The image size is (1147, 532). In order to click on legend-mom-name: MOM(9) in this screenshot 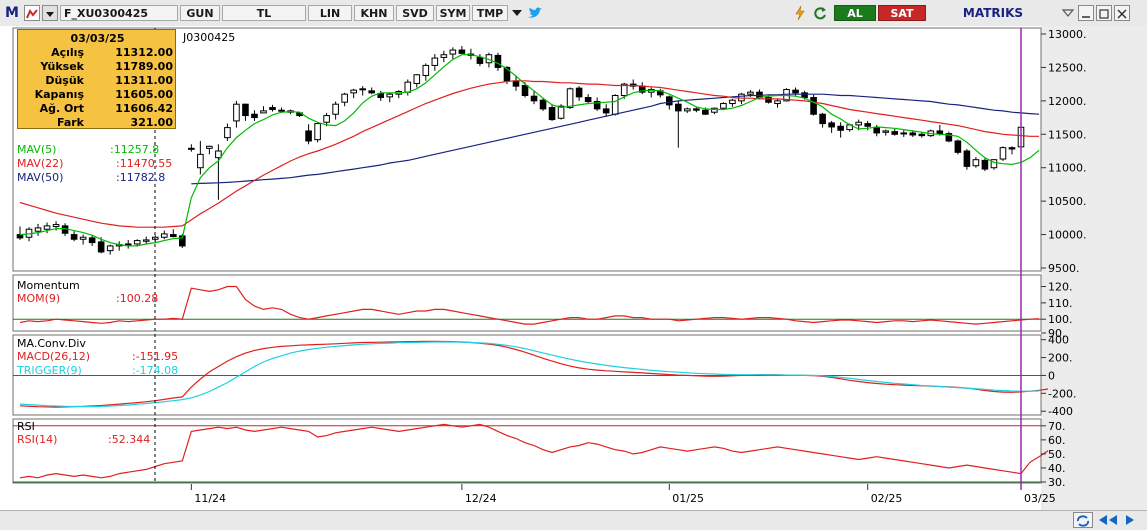, I will do `click(38, 298)`.